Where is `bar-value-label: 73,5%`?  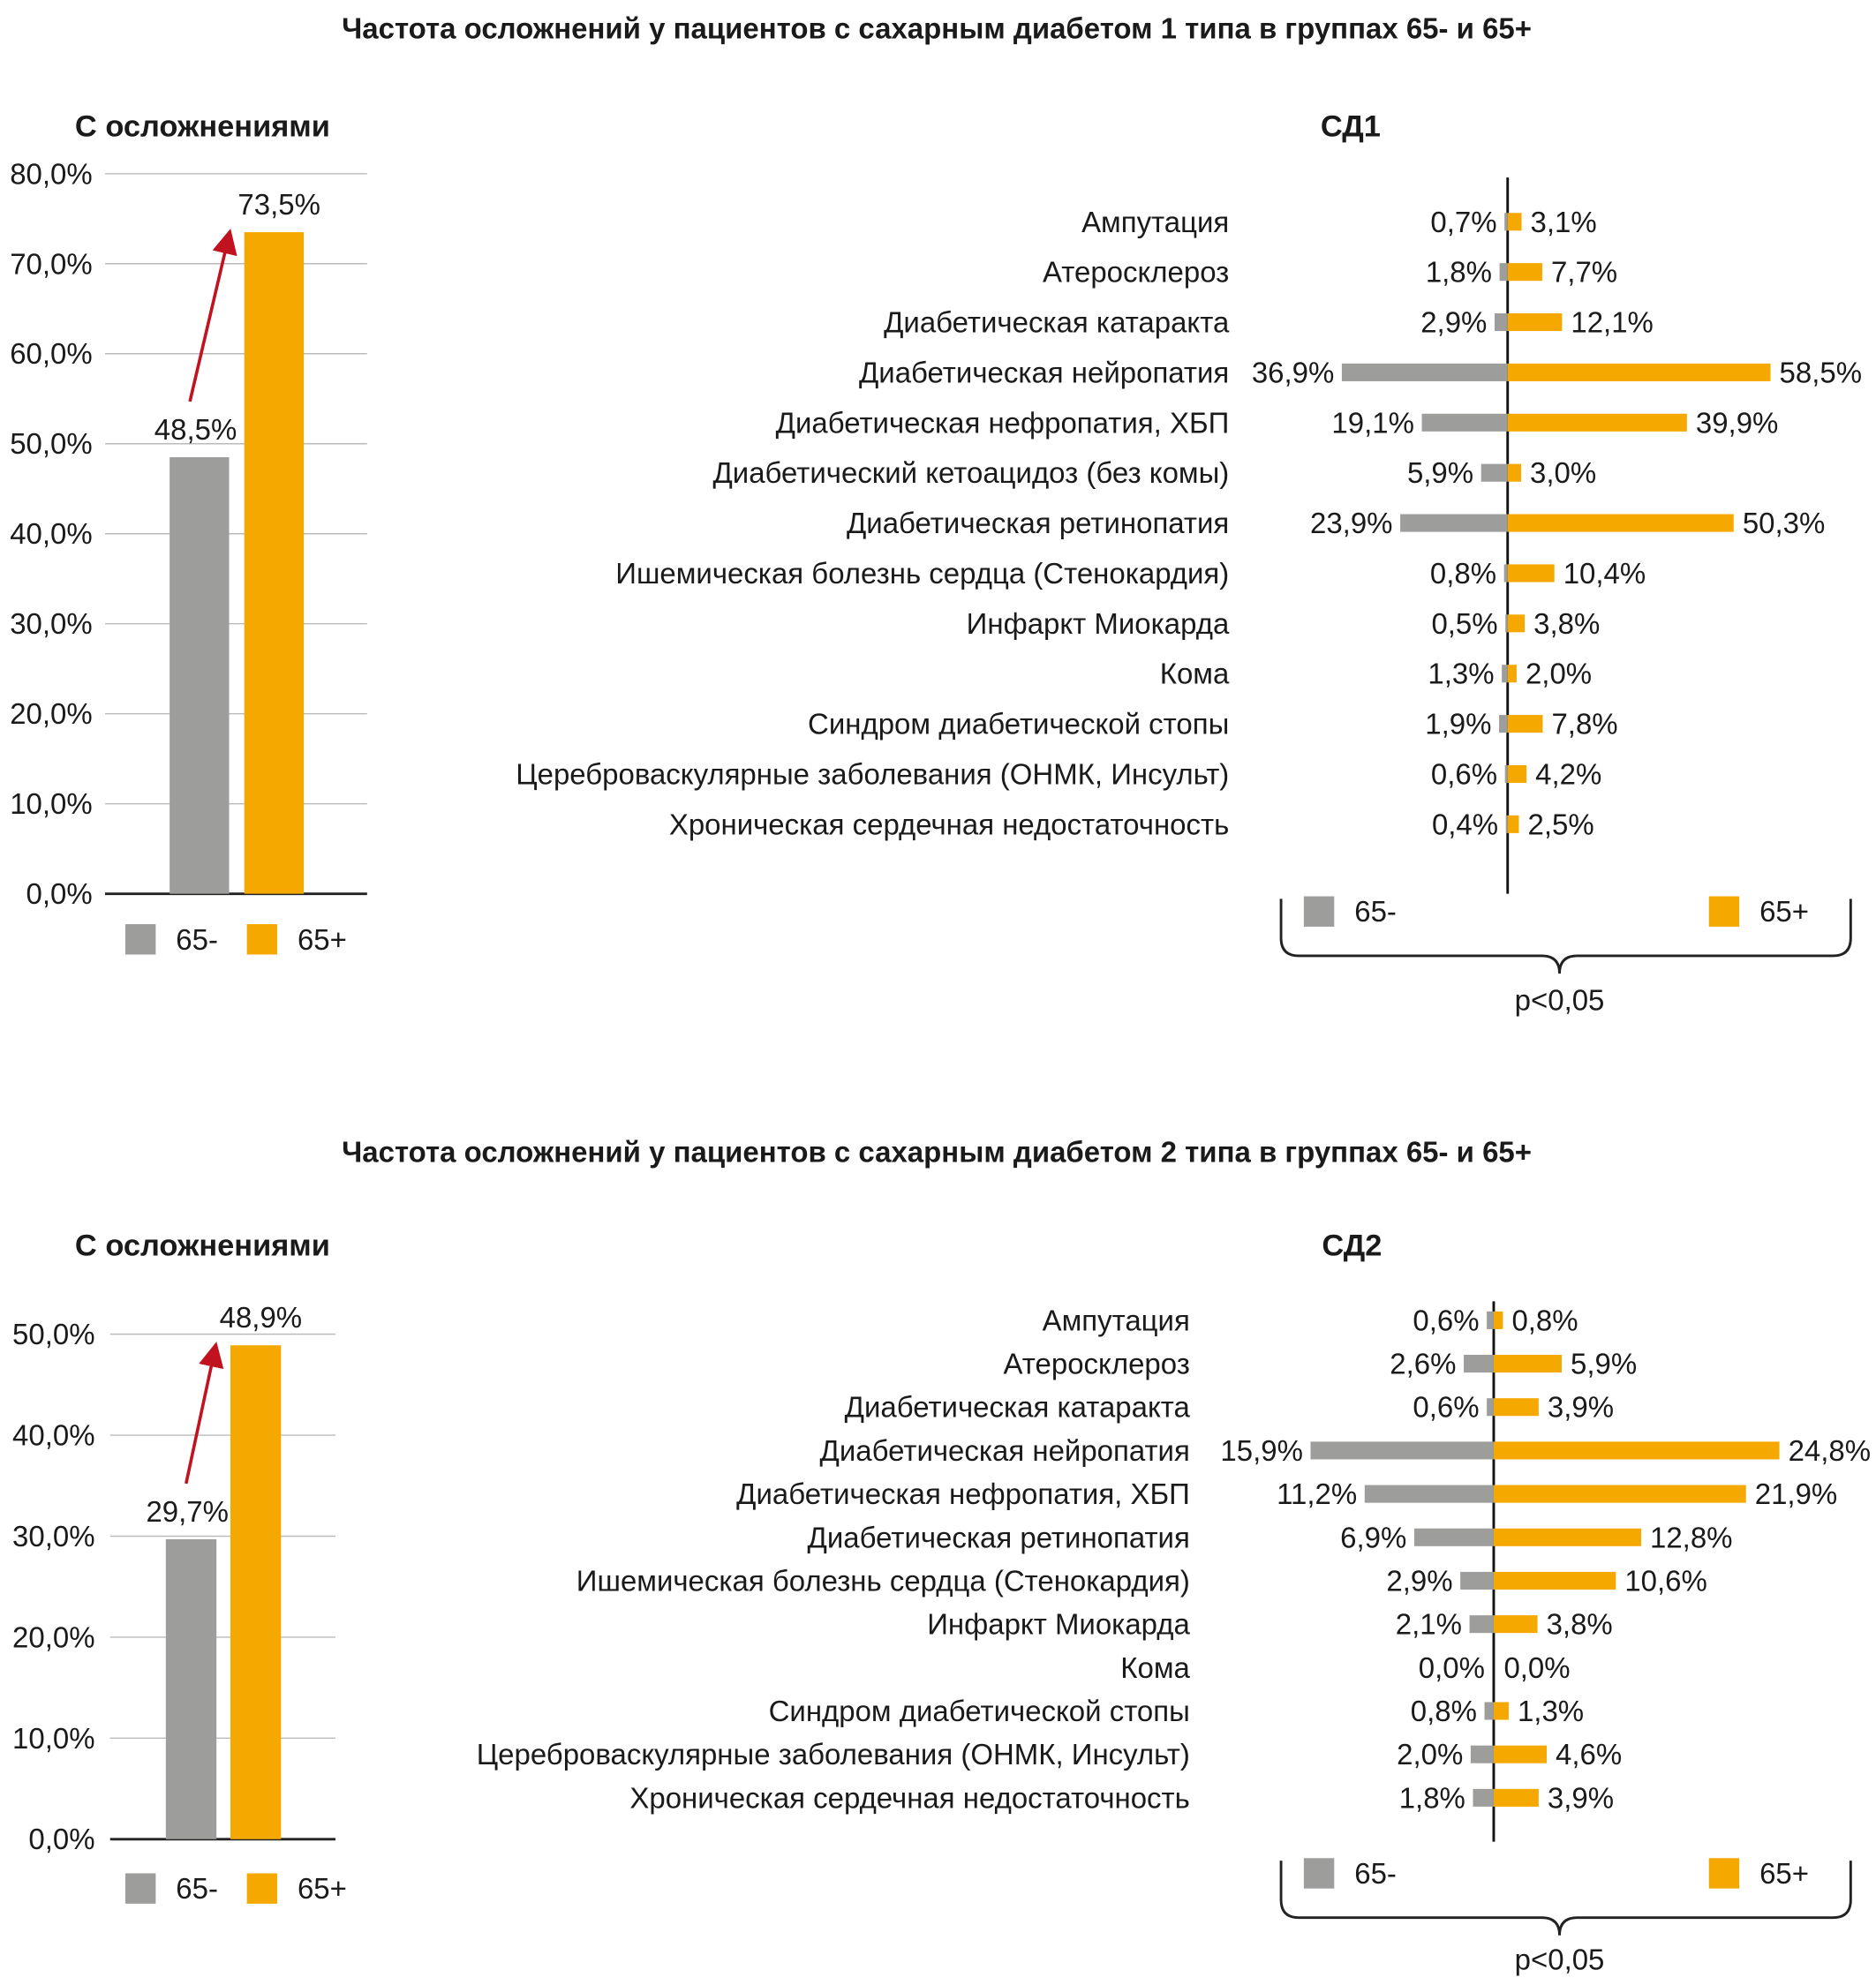
bar-value-label: 73,5% is located at coordinates (278, 204).